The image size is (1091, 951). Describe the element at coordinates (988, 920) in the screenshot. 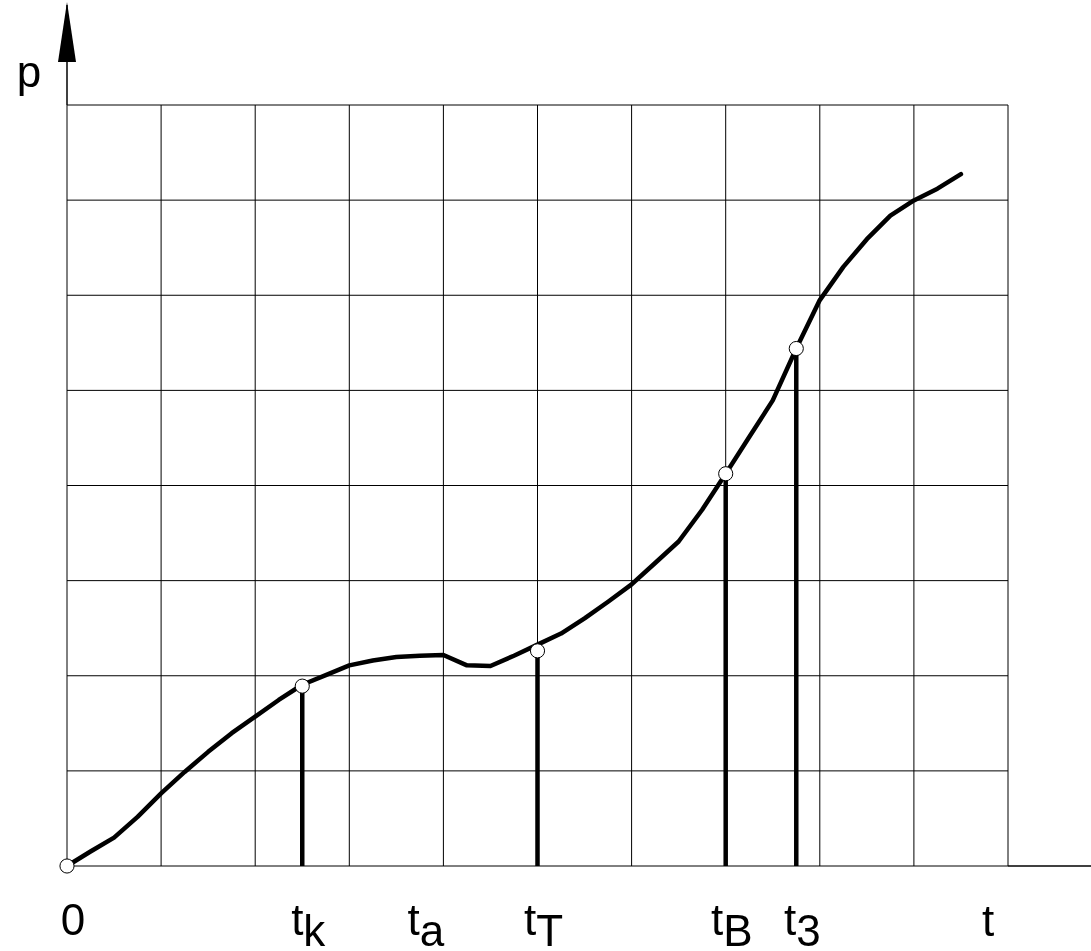

I see `x-axis-title: t` at that location.